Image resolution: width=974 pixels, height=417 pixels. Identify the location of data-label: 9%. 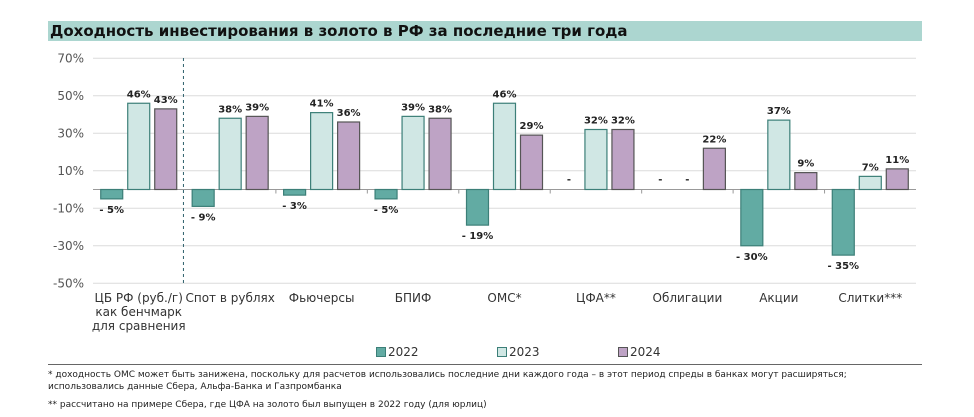
(805, 164).